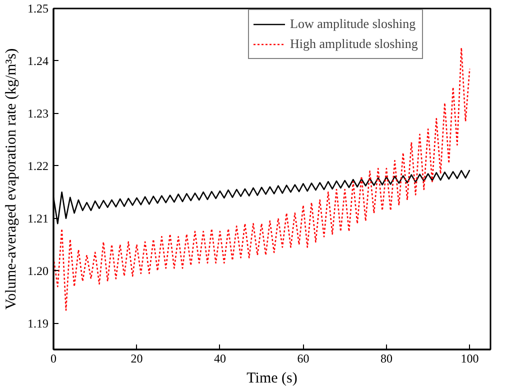  I want to click on x-tick-label: 80, so click(386, 359).